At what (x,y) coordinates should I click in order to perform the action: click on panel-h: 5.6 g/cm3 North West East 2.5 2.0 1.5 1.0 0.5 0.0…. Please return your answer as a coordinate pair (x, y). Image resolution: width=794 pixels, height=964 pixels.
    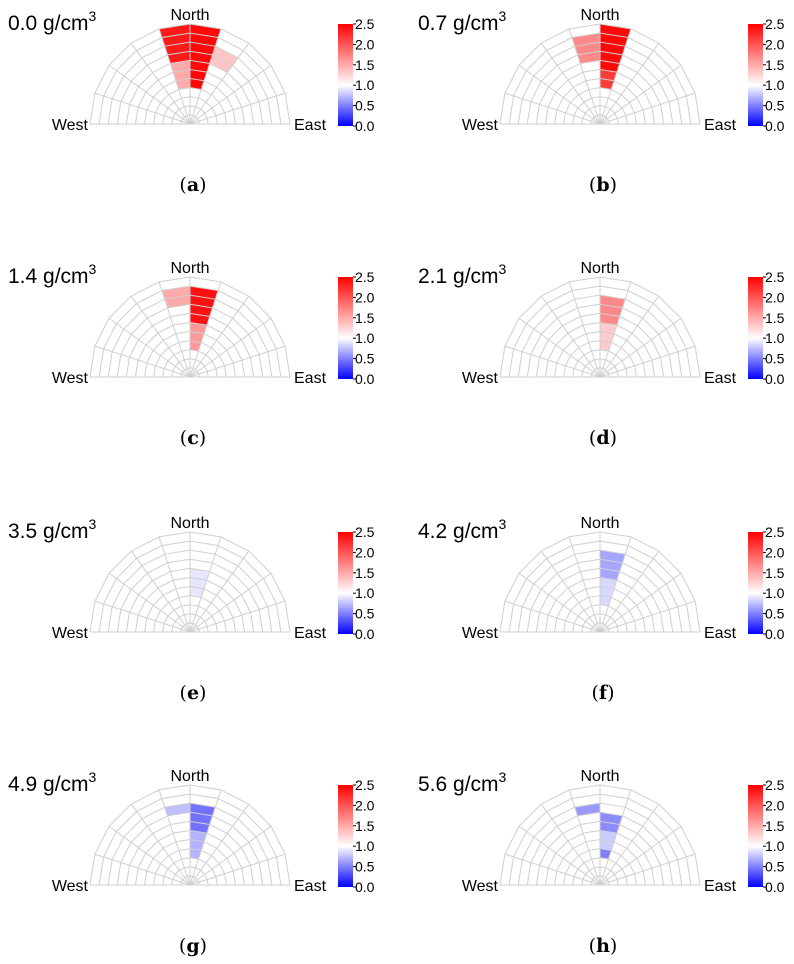
    Looking at the image, I should click on (601, 862).